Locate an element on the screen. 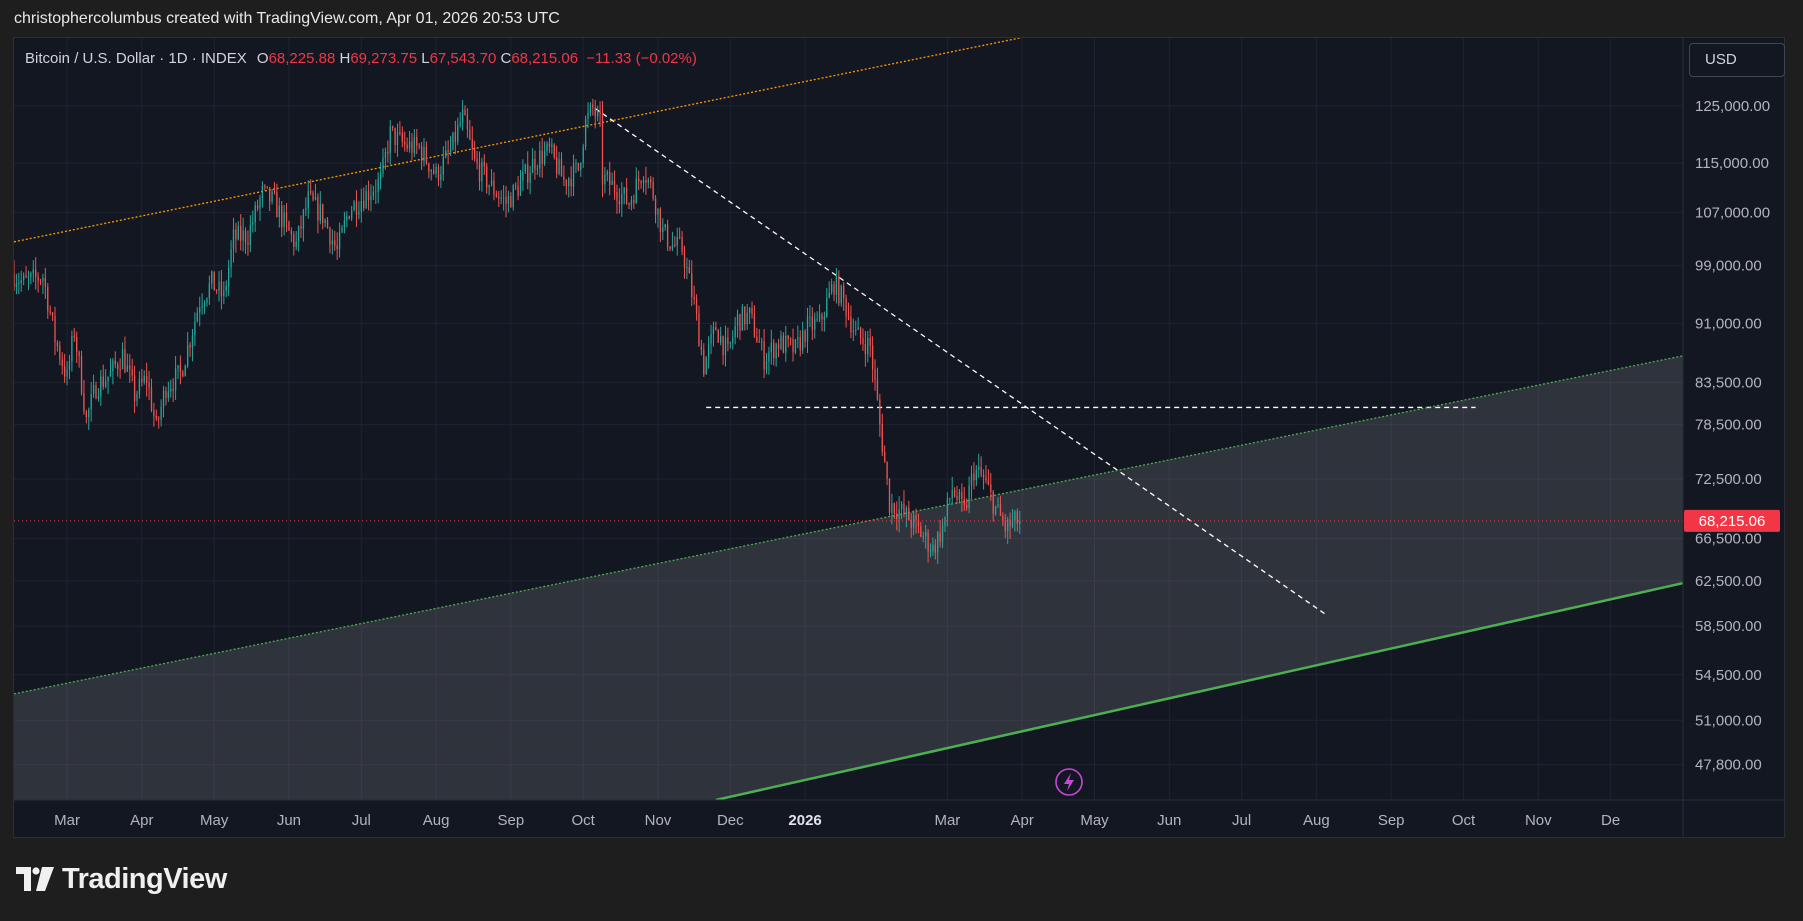  price-tick-label: 72,500.00 is located at coordinates (1728, 479).